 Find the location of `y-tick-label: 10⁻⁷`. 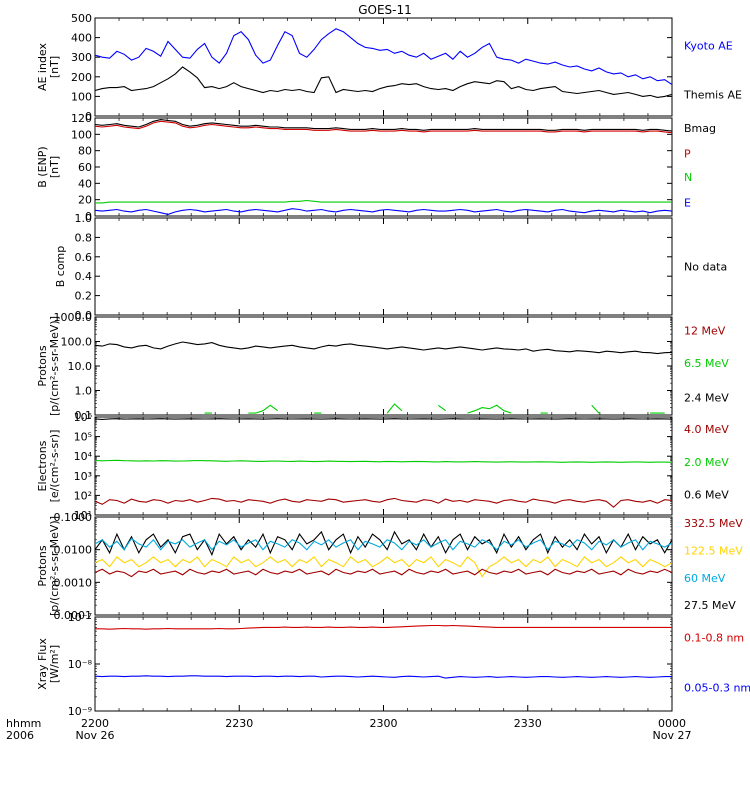

y-tick-label: 10⁻⁷ is located at coordinates (80, 617).